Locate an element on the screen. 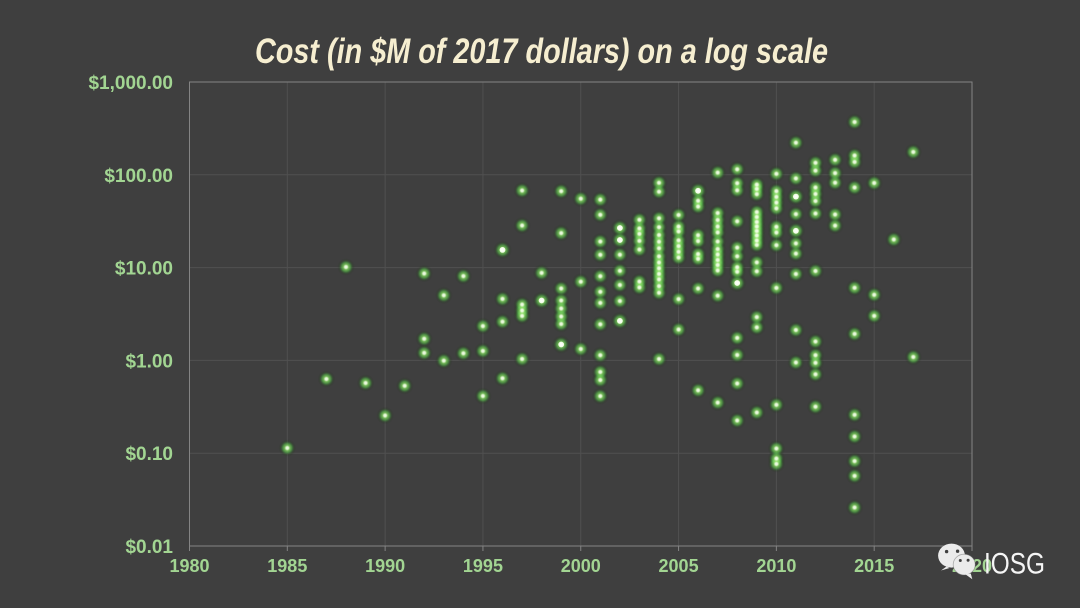 The width and height of the screenshot is (1080, 608). svg-text: $0.10 is located at coordinates (149, 454).